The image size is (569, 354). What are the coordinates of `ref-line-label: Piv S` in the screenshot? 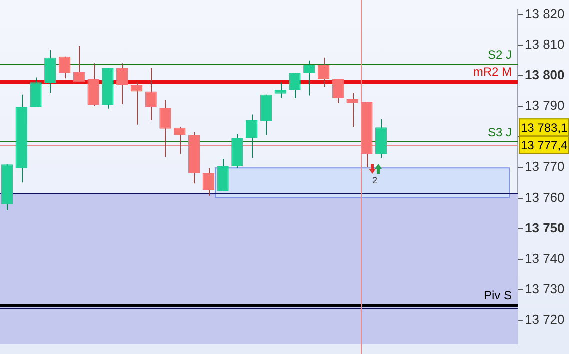 It's located at (498, 295).